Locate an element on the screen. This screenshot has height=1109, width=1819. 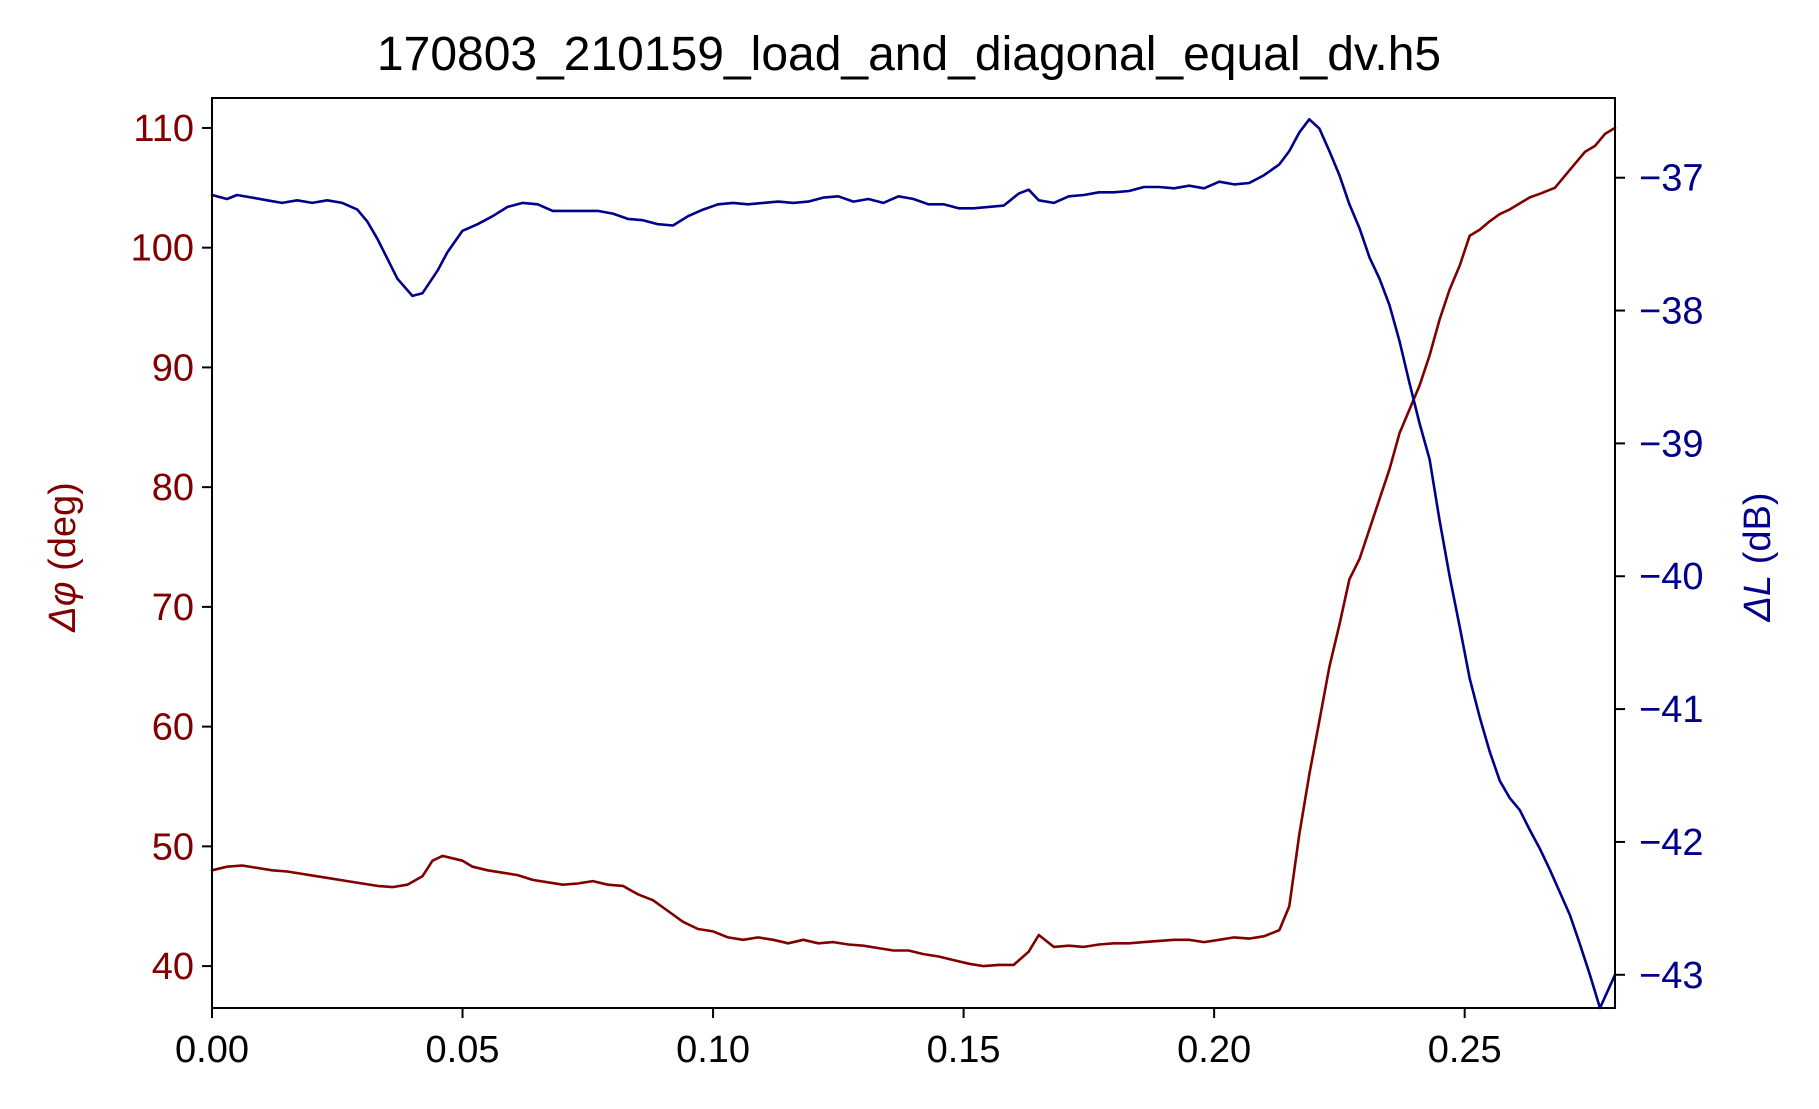
right-axis-label: ΔL (dB) is located at coordinates (1758, 558).